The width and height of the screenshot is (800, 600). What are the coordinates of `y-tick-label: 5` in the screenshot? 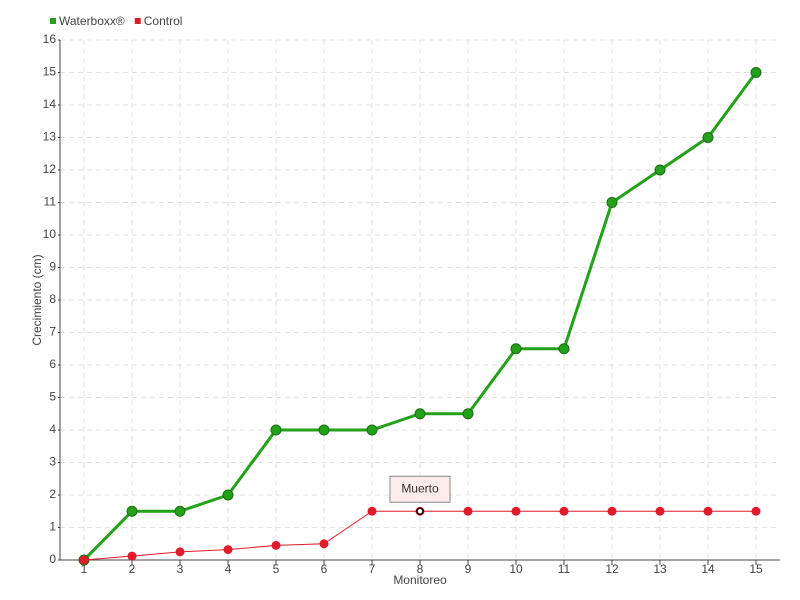 It's located at (52, 397).